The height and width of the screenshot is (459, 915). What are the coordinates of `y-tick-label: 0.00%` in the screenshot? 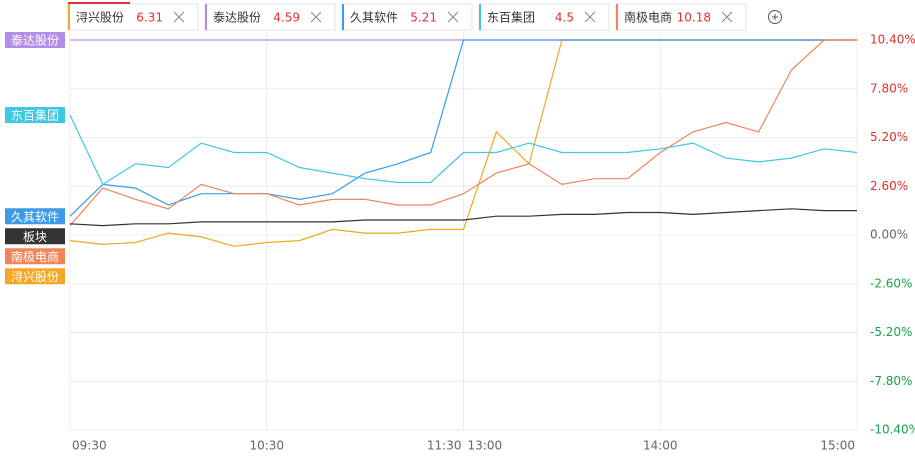 It's located at (889, 235).